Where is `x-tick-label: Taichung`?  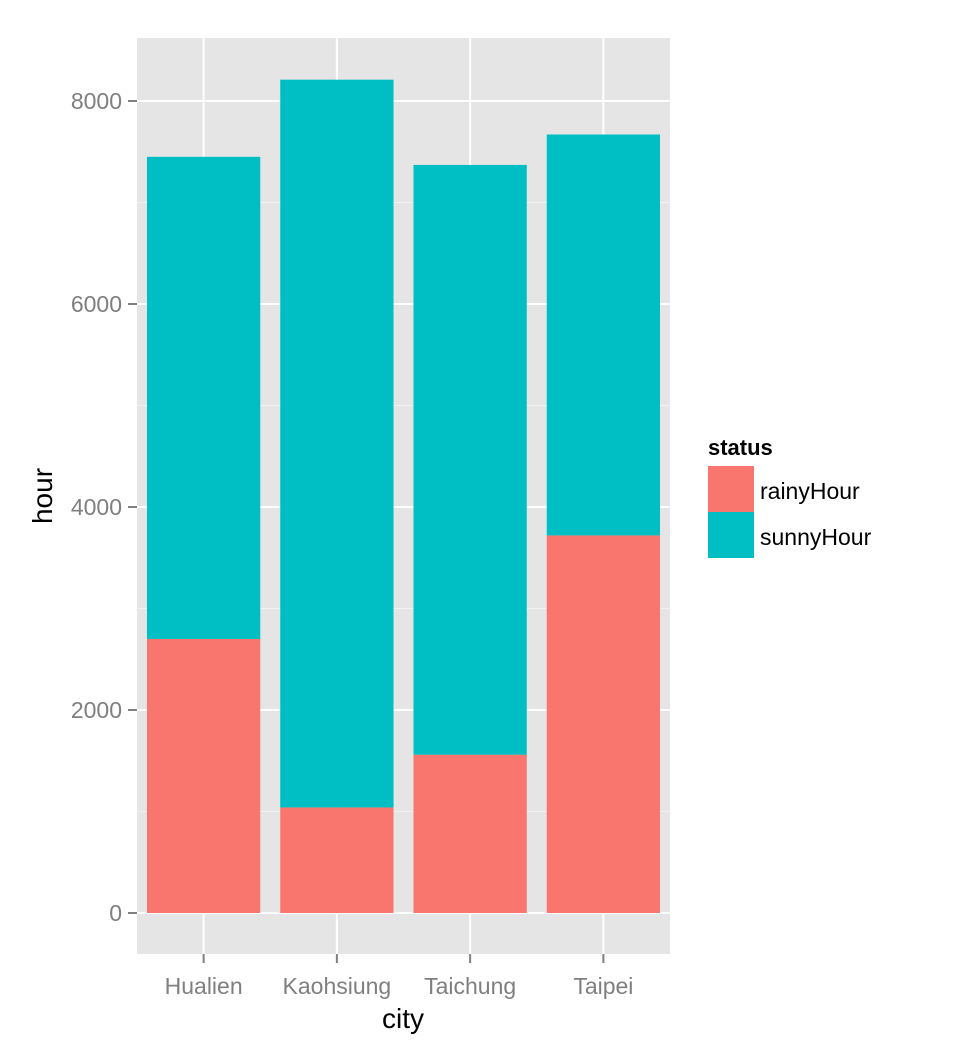 x-tick-label: Taichung is located at coordinates (470, 986).